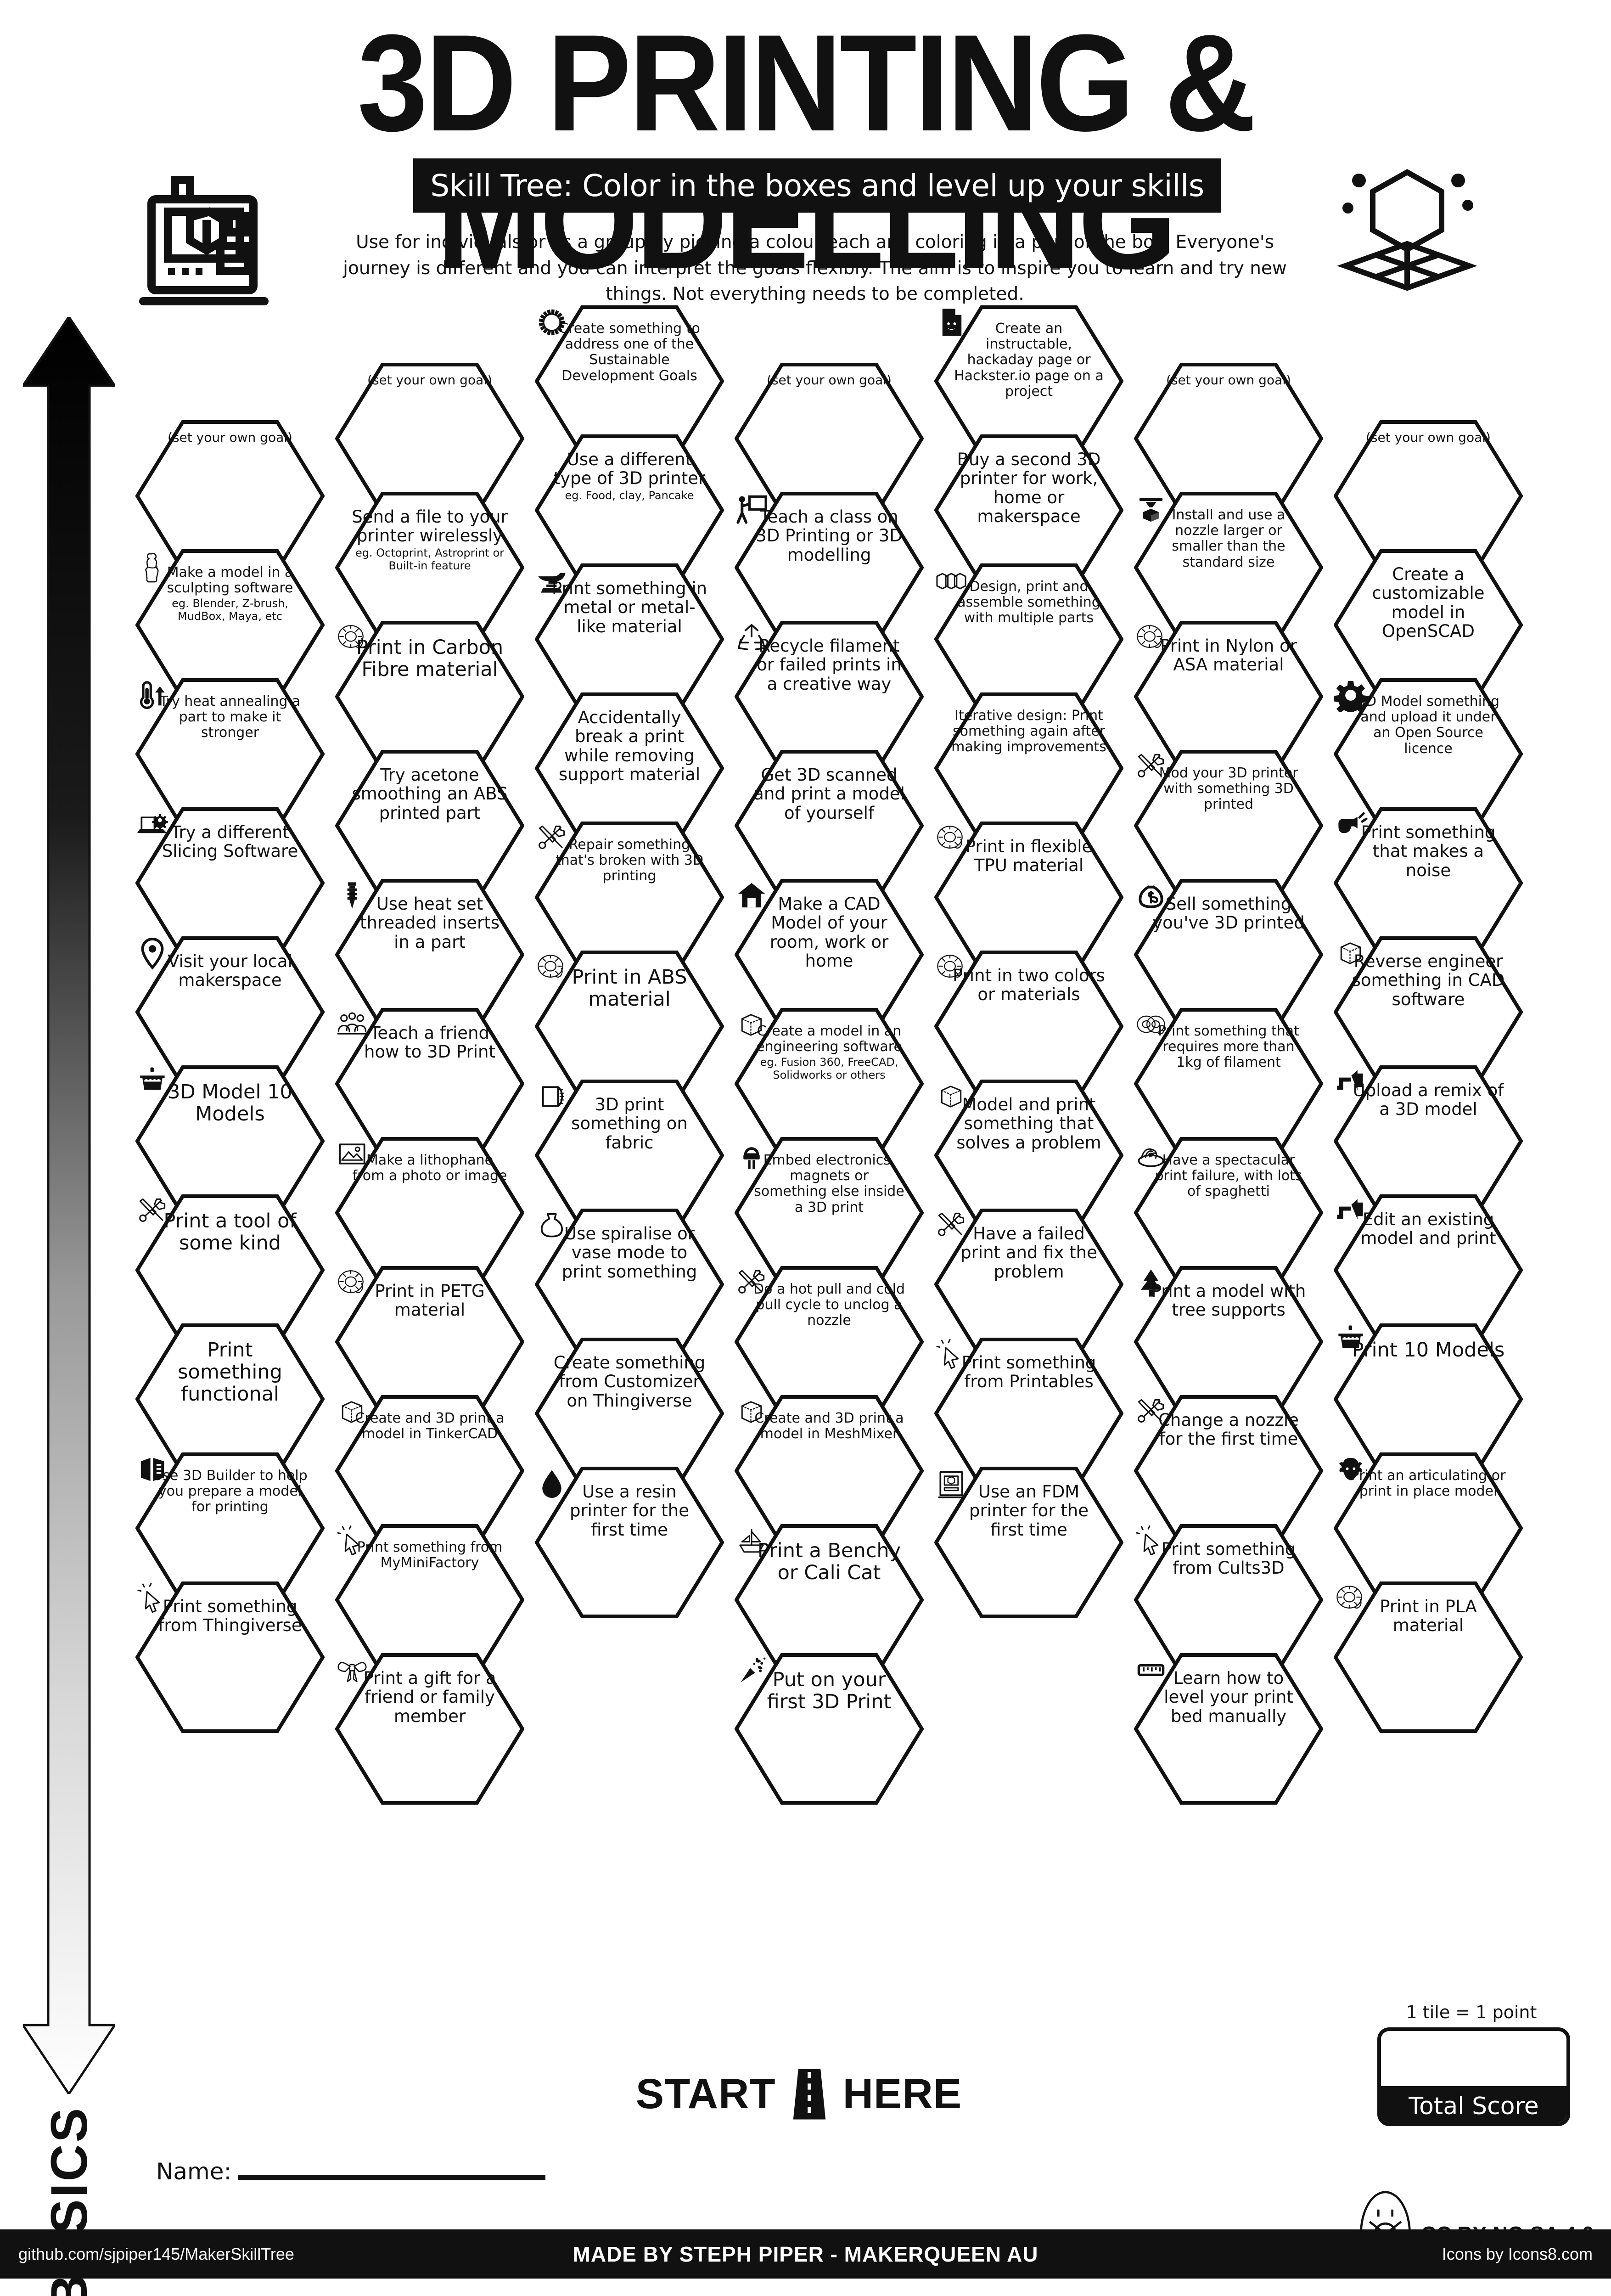 The image size is (1611, 2296). What do you see at coordinates (430, 1168) in the screenshot?
I see `skill-tile-title: Make a lithophane from a photo or image` at bounding box center [430, 1168].